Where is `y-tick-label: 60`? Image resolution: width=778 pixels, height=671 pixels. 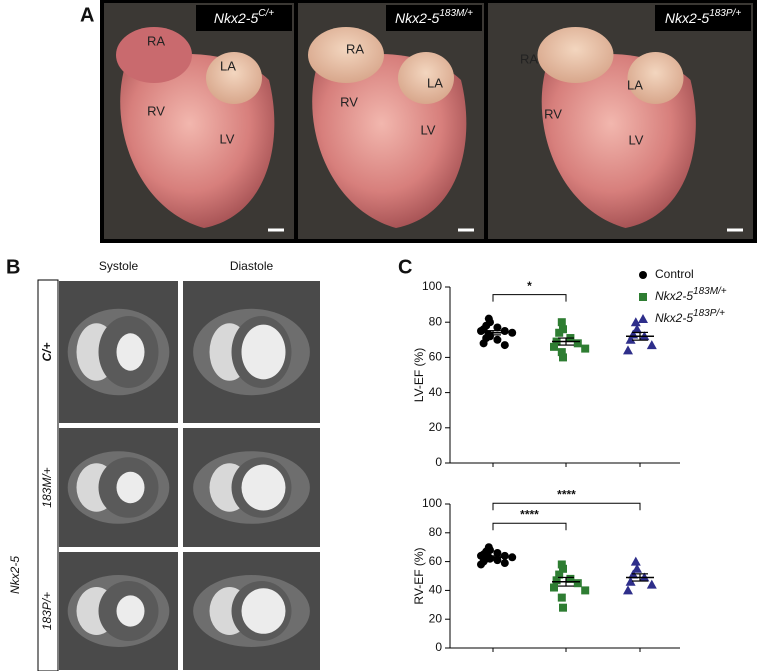
y-tick-label: 60 is located at coordinates (436, 561).